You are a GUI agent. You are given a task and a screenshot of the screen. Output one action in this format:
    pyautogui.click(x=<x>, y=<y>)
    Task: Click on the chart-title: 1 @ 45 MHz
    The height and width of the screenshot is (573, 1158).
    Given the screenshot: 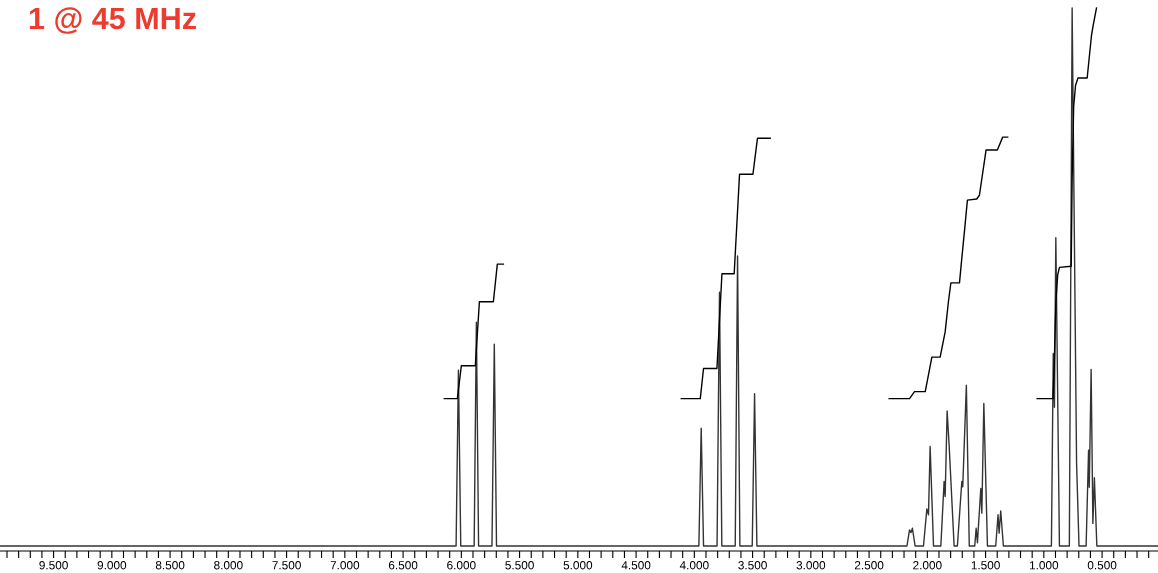 What is the action you would take?
    pyautogui.click(x=112, y=20)
    